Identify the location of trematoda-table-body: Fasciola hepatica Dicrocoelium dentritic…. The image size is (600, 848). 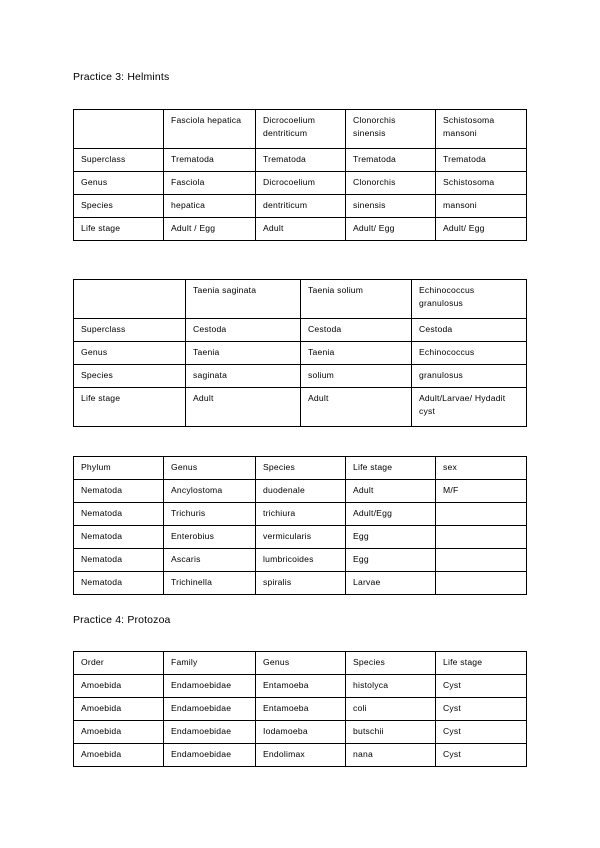
(300, 175).